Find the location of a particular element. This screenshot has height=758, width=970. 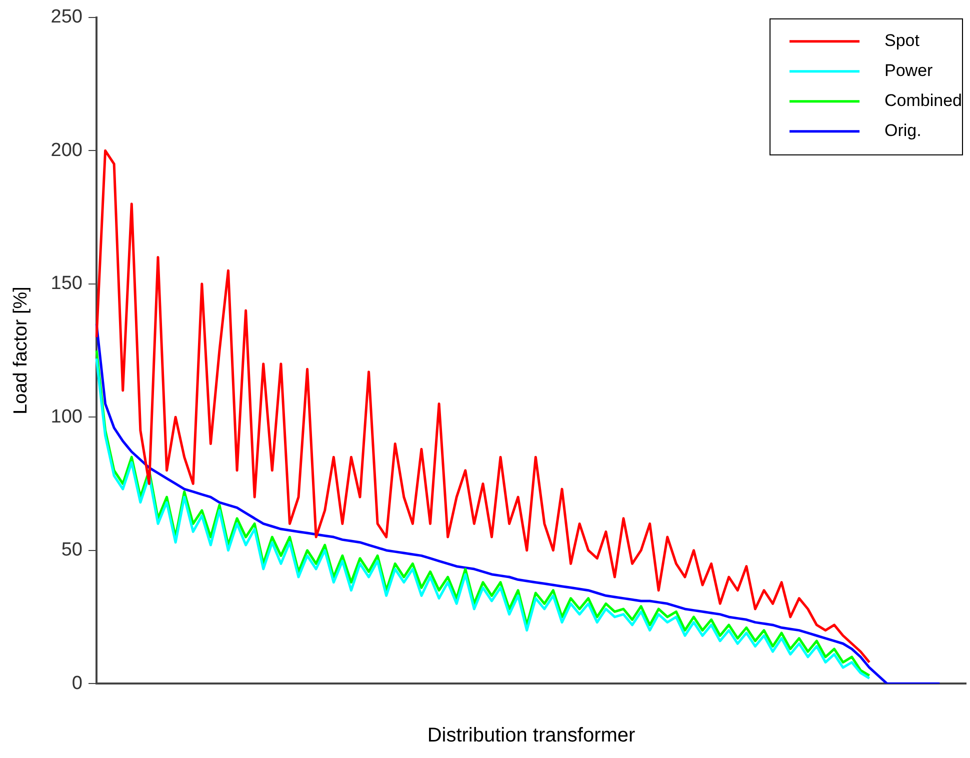

y-tick-label: 150 is located at coordinates (66, 283).